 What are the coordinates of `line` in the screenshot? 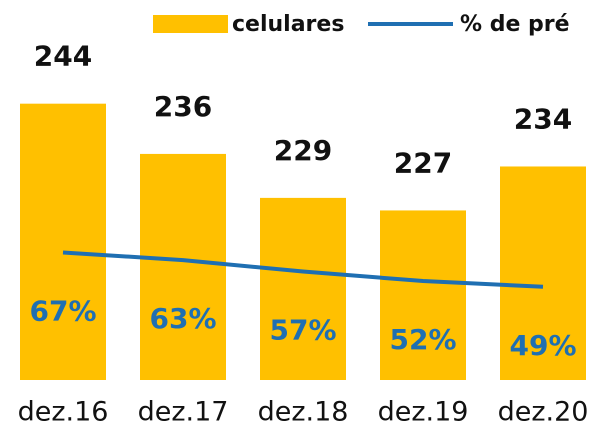 It's located at (303, 269).